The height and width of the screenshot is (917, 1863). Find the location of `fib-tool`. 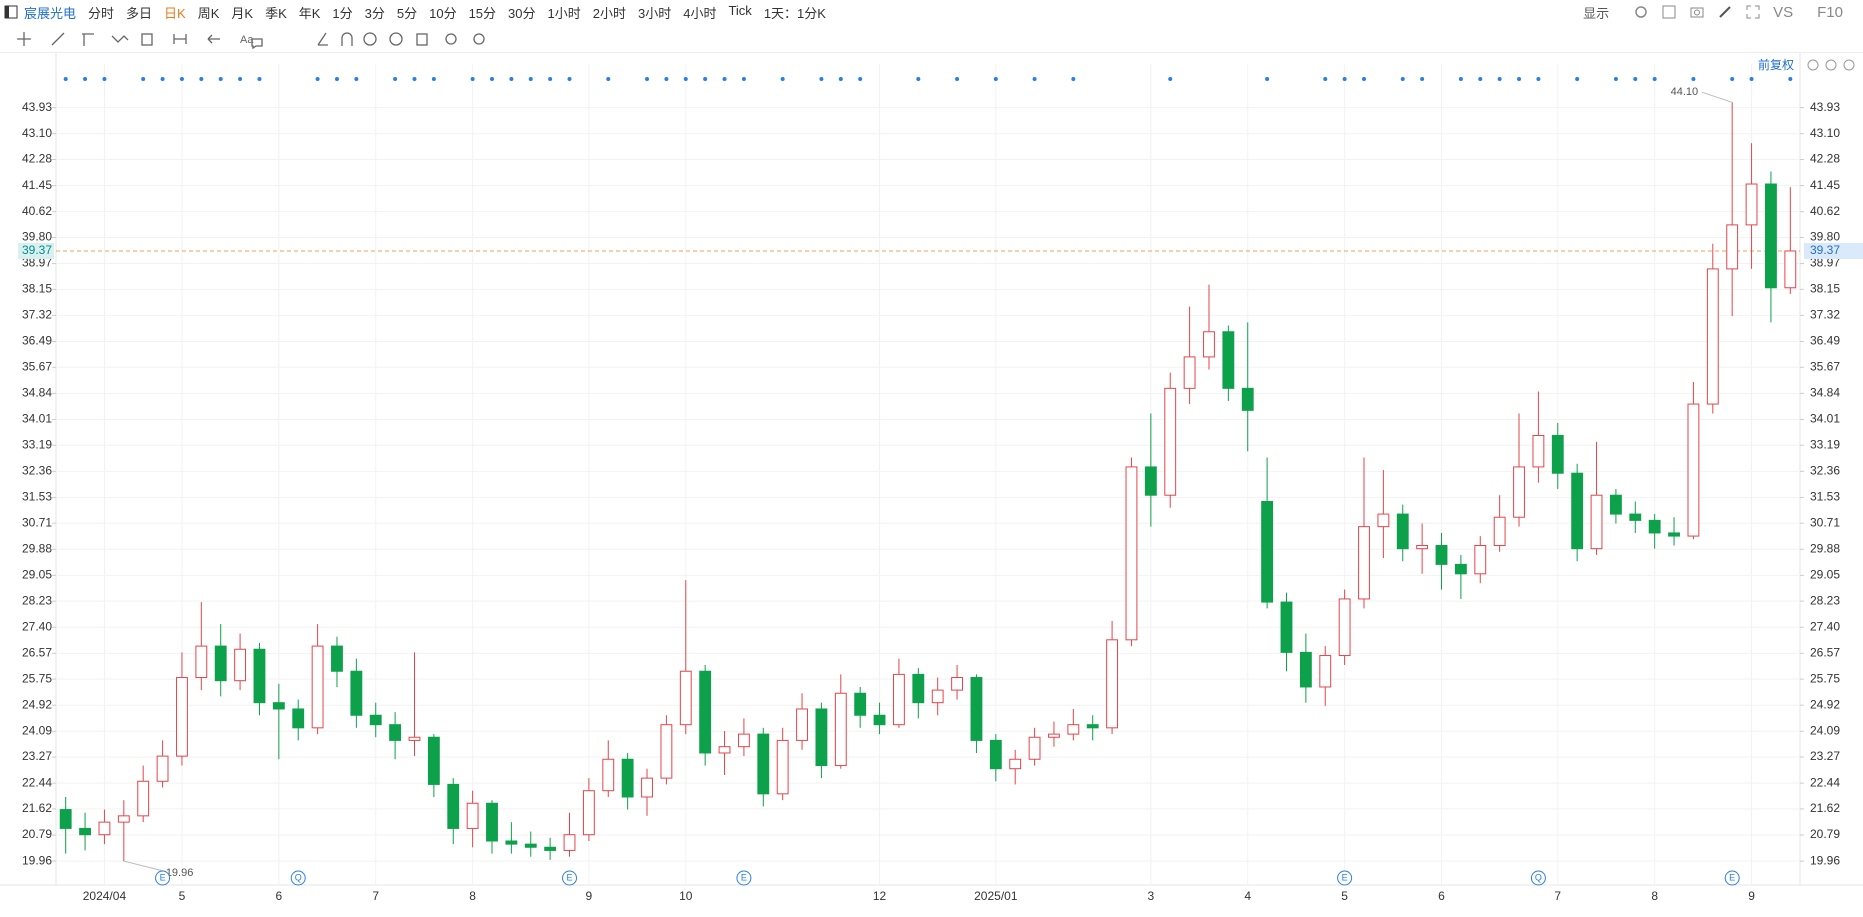

fib-tool is located at coordinates (88, 39).